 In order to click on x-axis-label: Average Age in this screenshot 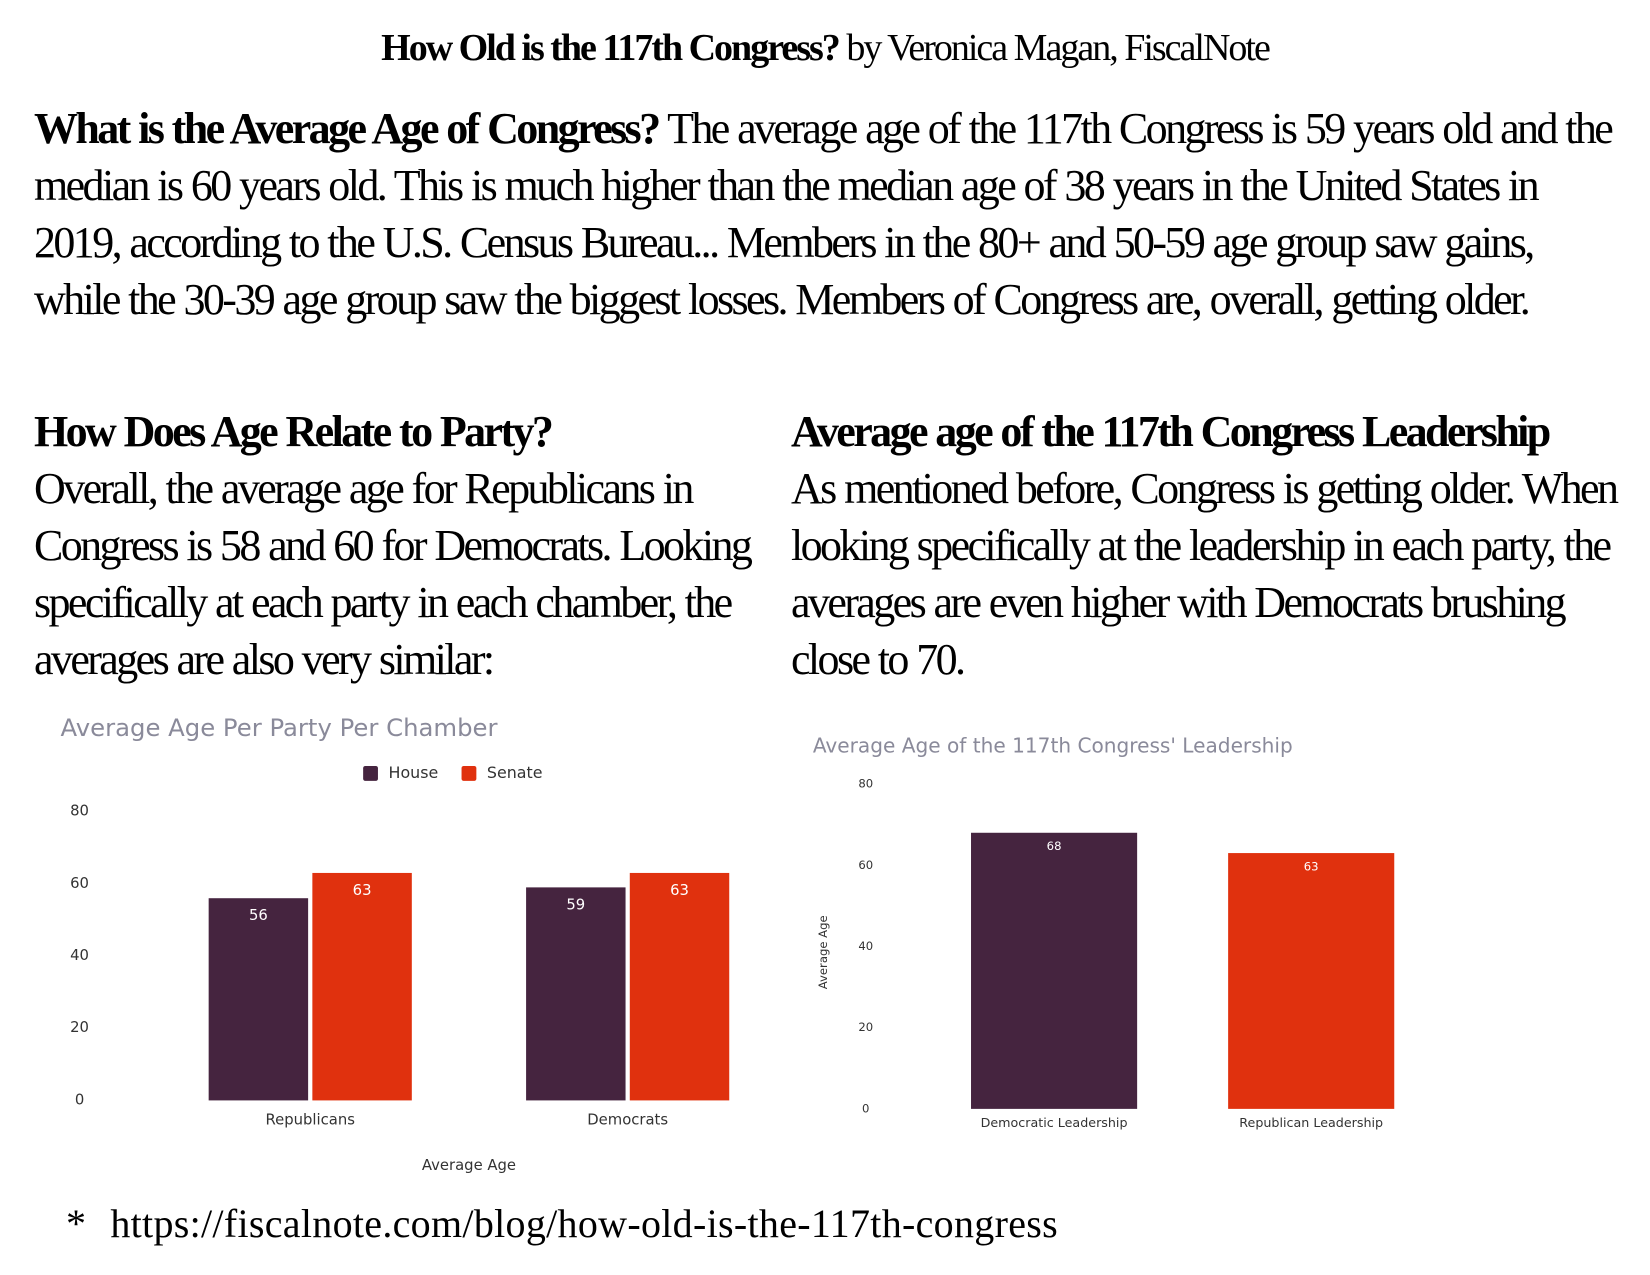, I will do `click(469, 1165)`.